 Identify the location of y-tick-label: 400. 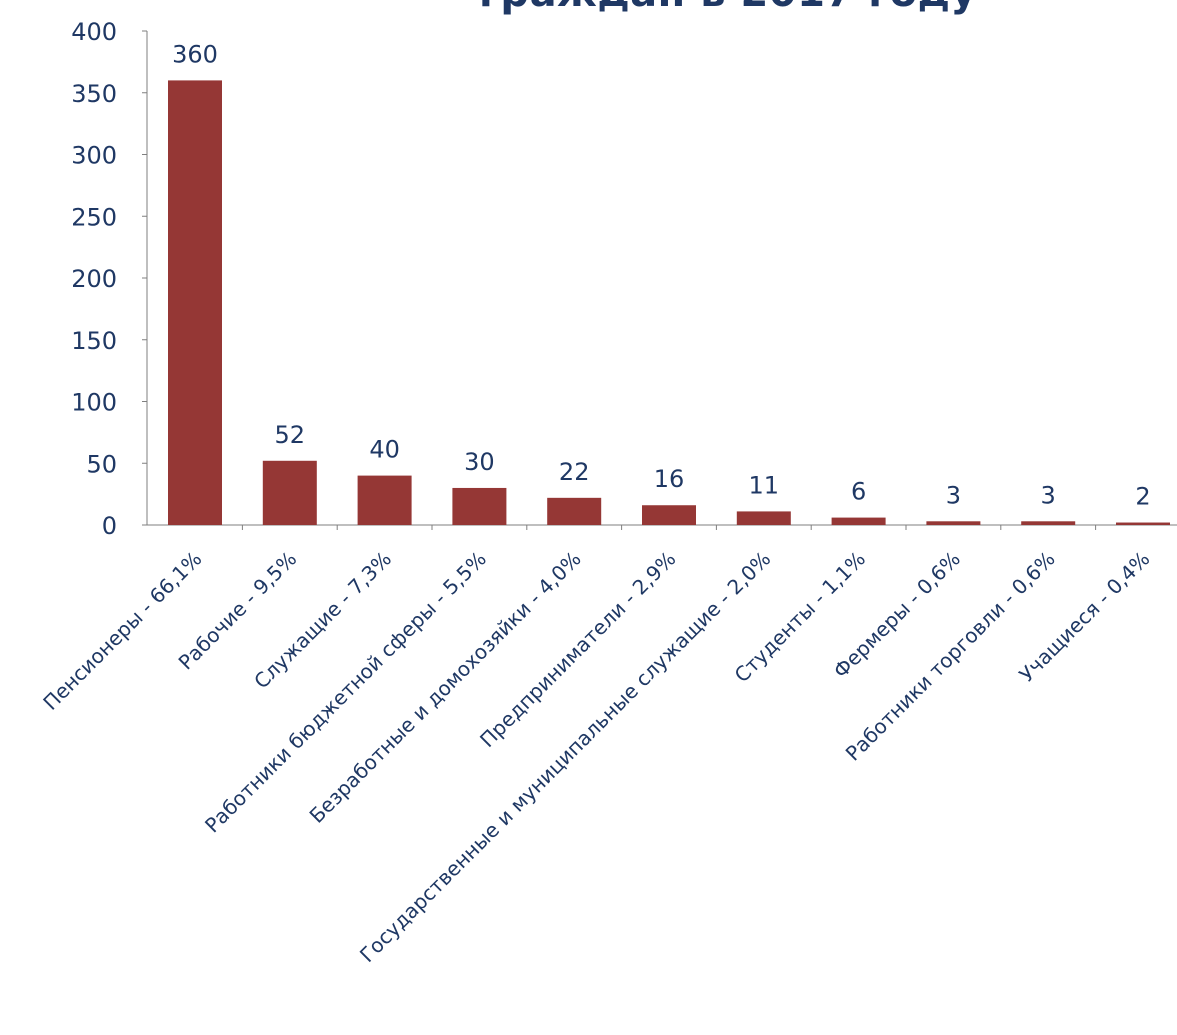
(94, 32).